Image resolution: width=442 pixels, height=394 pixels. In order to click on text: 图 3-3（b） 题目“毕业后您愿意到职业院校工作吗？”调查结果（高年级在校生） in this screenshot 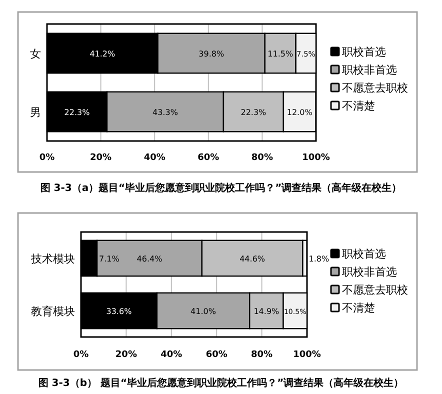, I will do `click(221, 383)`.